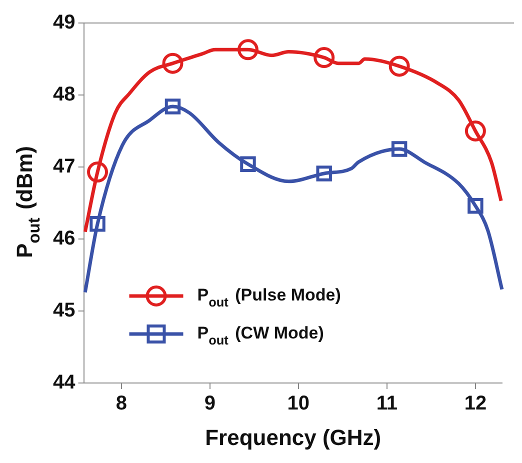 The height and width of the screenshot is (463, 522). What do you see at coordinates (64, 311) in the screenshot?
I see `y-tick-label: 45` at bounding box center [64, 311].